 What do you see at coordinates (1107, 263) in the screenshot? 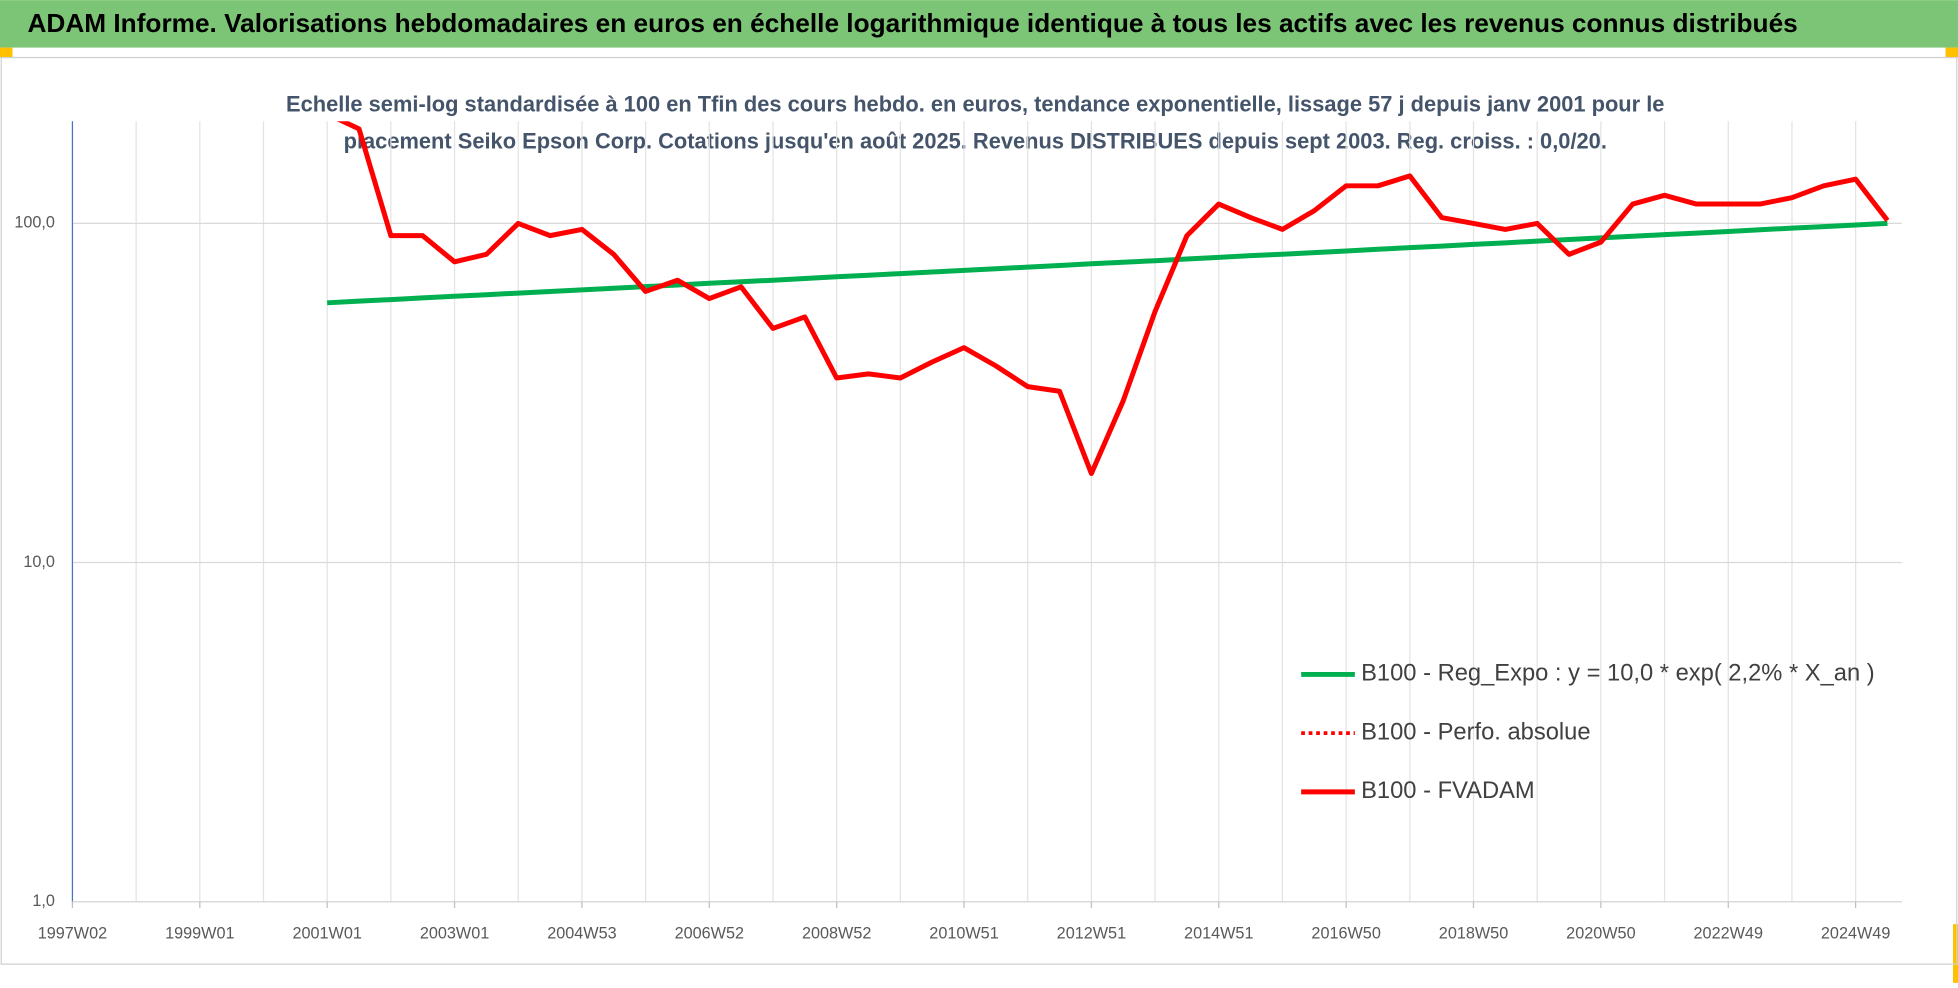
I see `series-line` at bounding box center [1107, 263].